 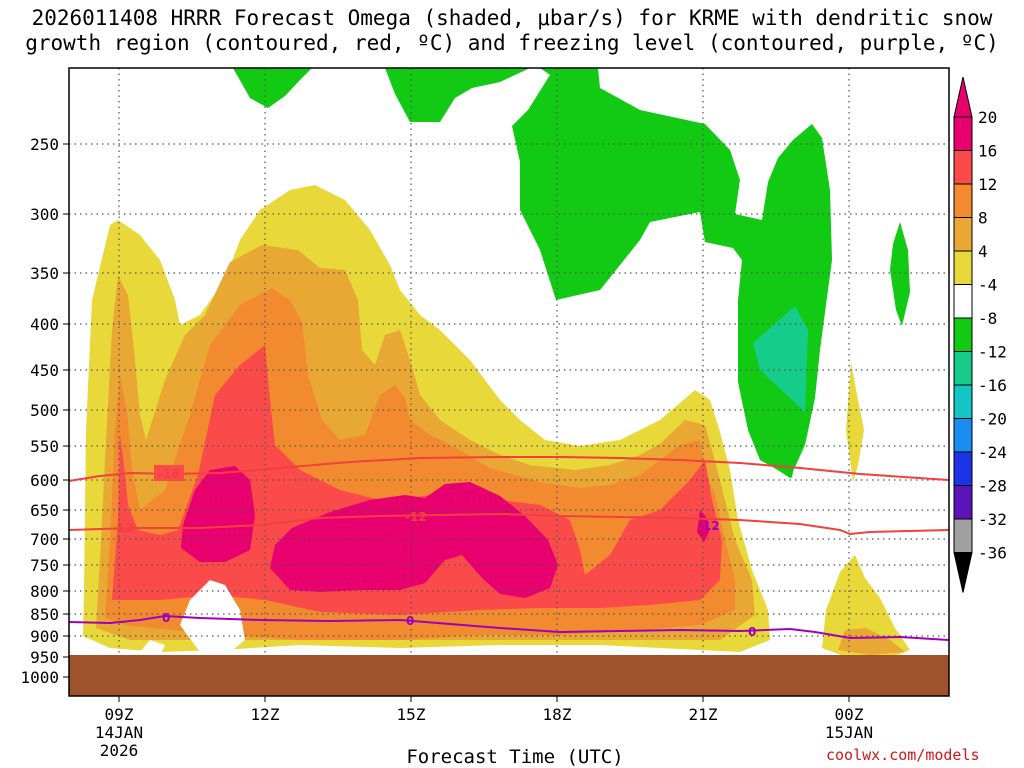 I want to click on y-tick-label: 800, so click(x=44, y=591).